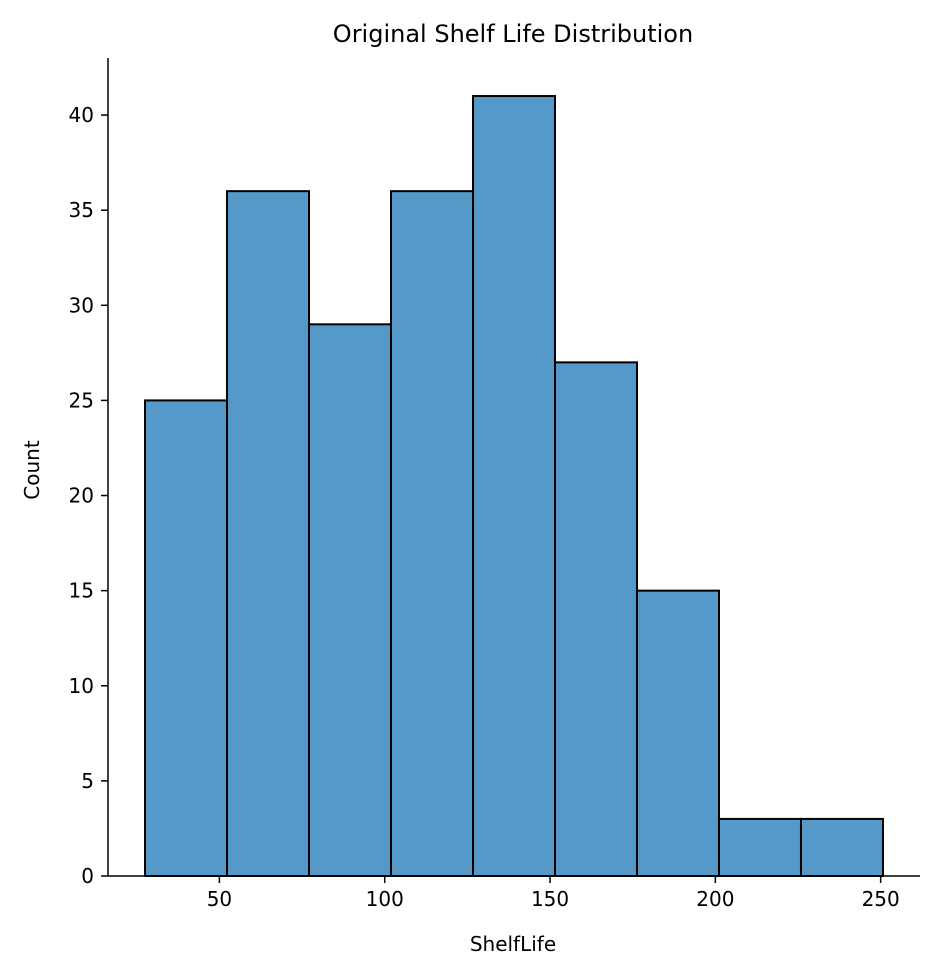 This screenshot has width=938, height=976. Describe the element at coordinates (219, 899) in the screenshot. I see `x-tick-label: 50` at that location.